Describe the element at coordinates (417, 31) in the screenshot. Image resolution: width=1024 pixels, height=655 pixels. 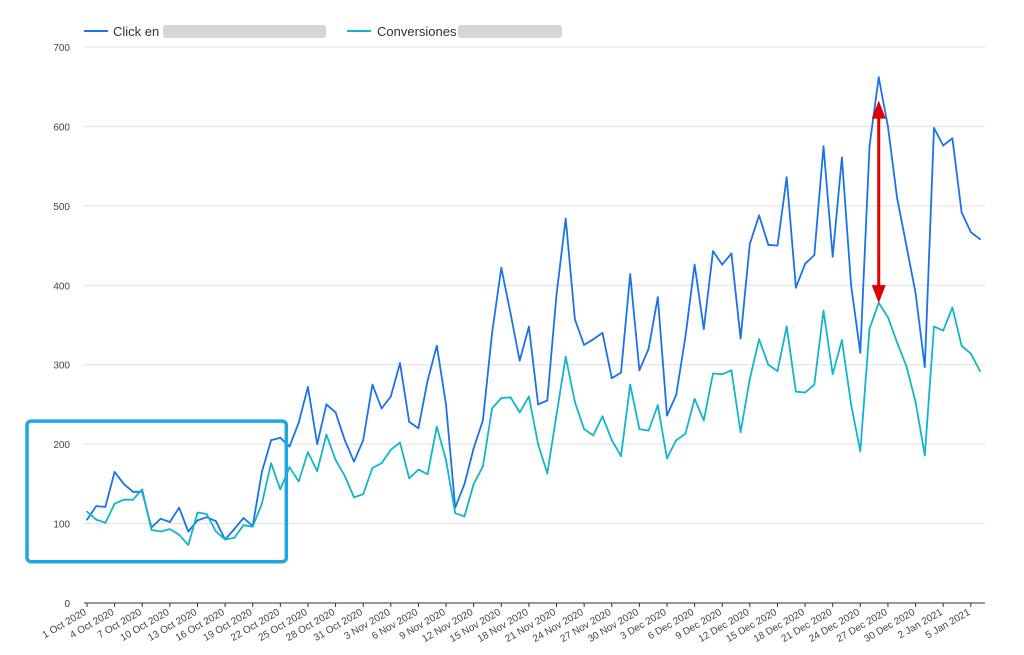
I see `legend-label-conversions: Conversiones` at that location.